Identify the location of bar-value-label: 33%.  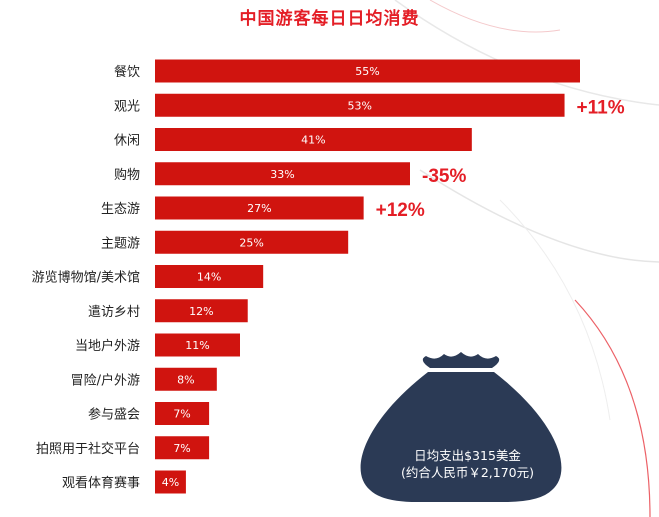
(282, 174).